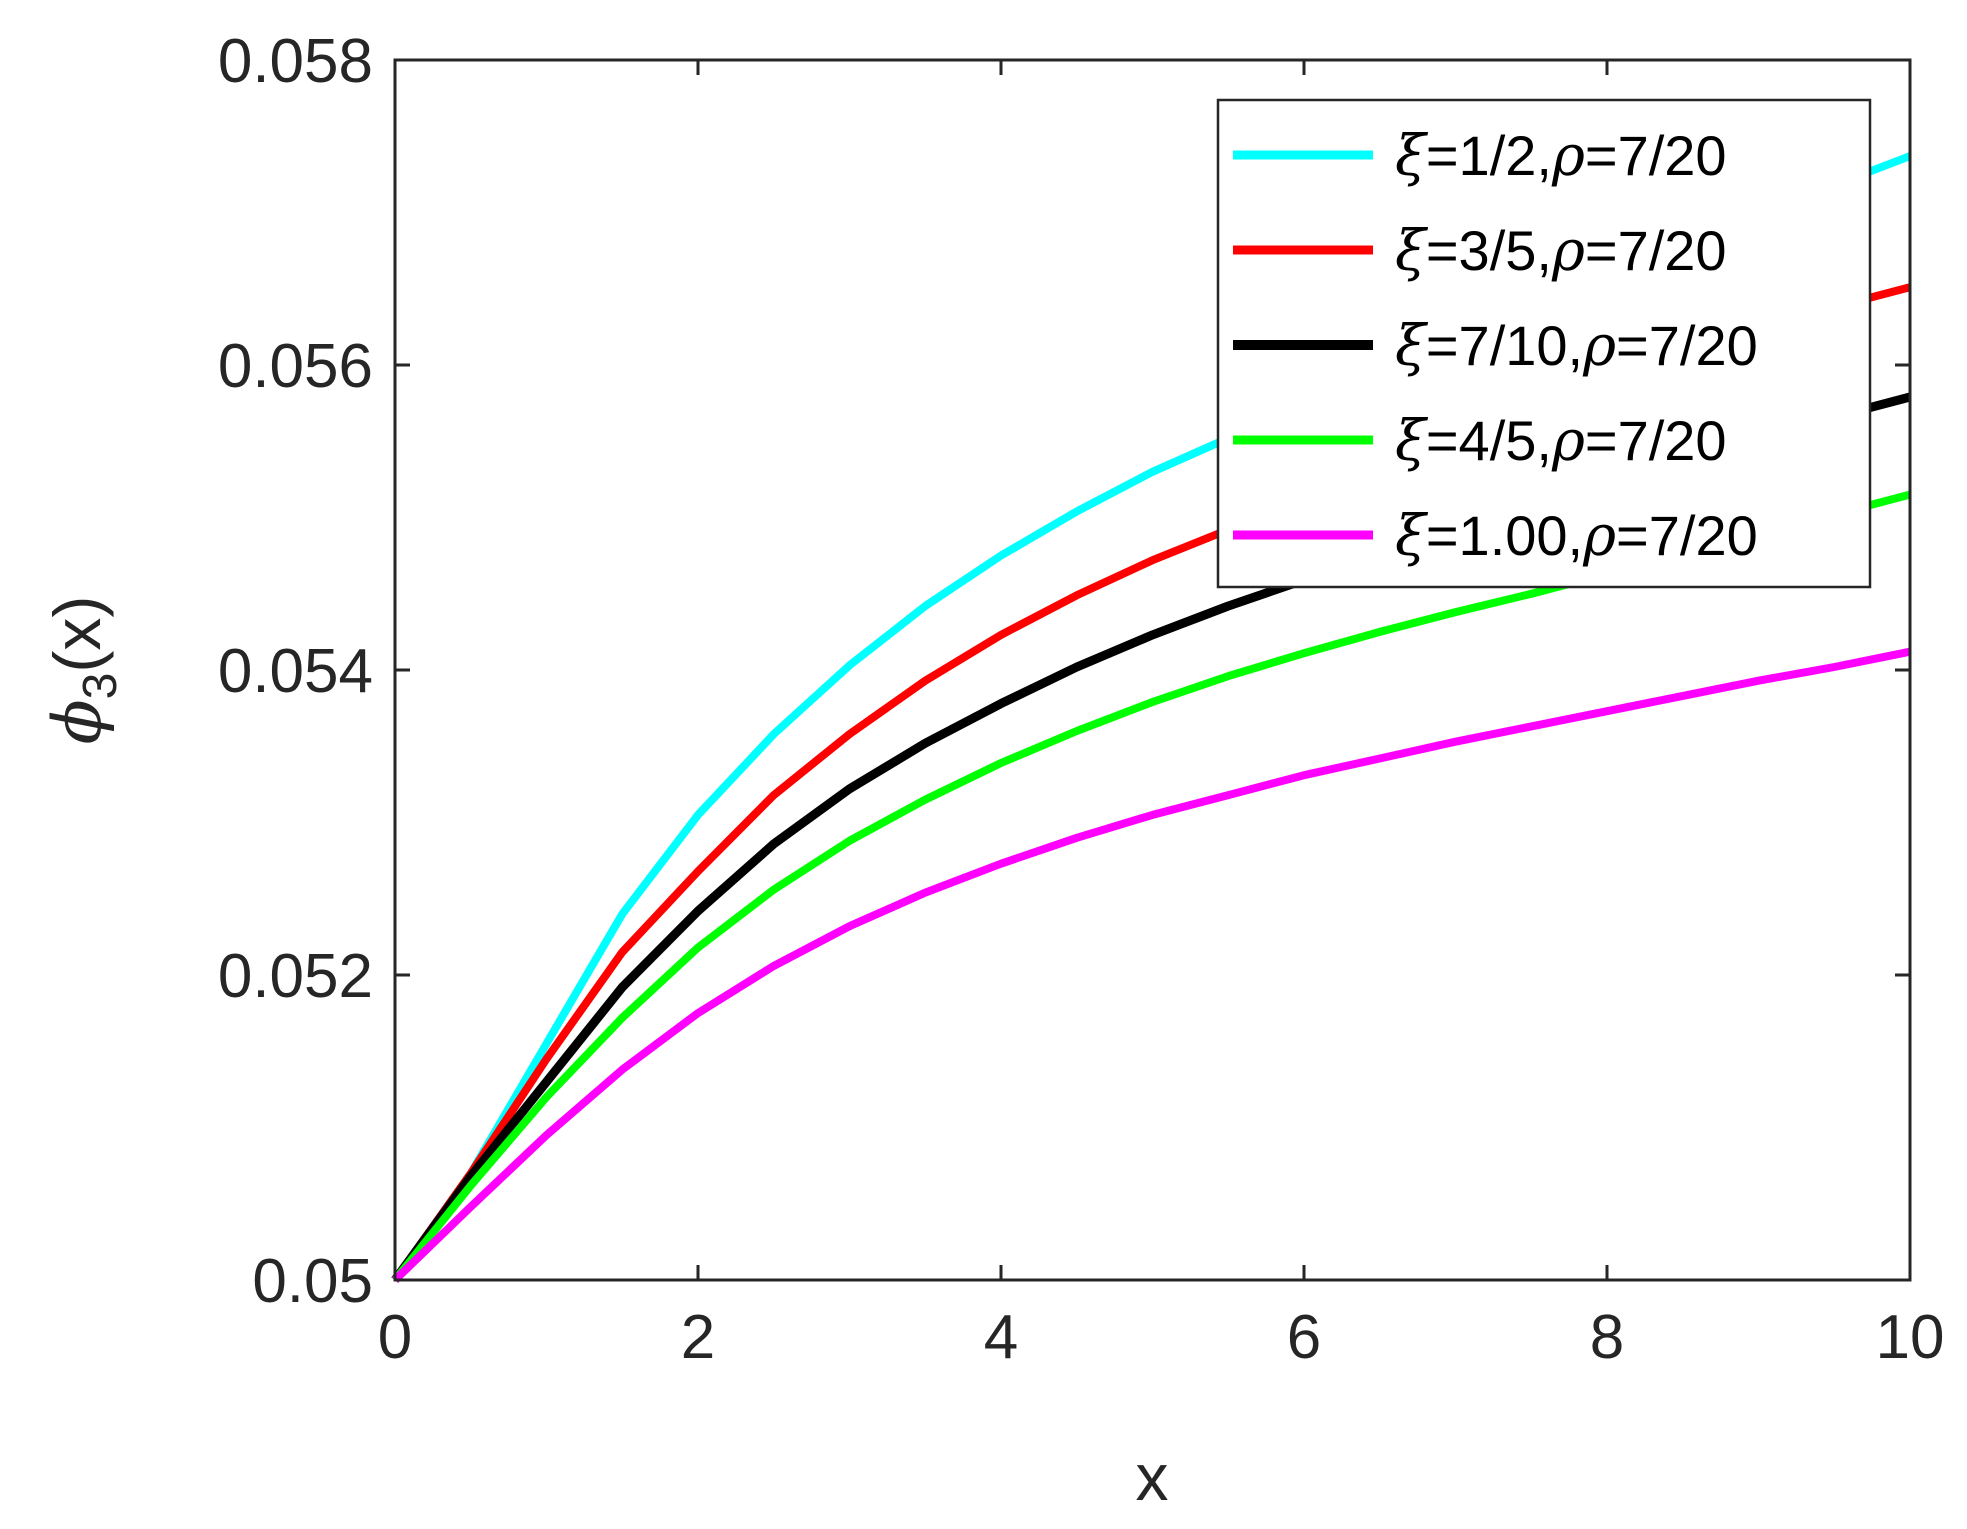  Describe the element at coordinates (395, 1337) in the screenshot. I see `x-tick-label: 0` at that location.